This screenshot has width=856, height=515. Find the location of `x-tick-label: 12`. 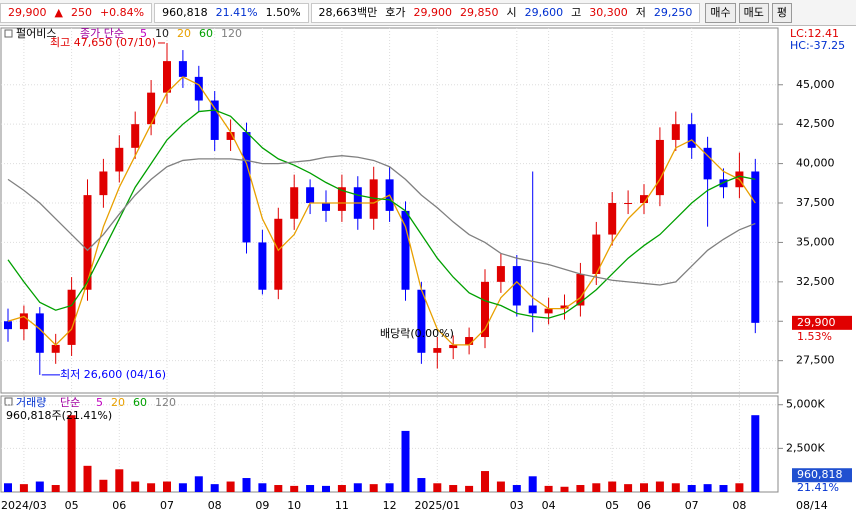

x-tick-label: 12 is located at coordinates (390, 505).